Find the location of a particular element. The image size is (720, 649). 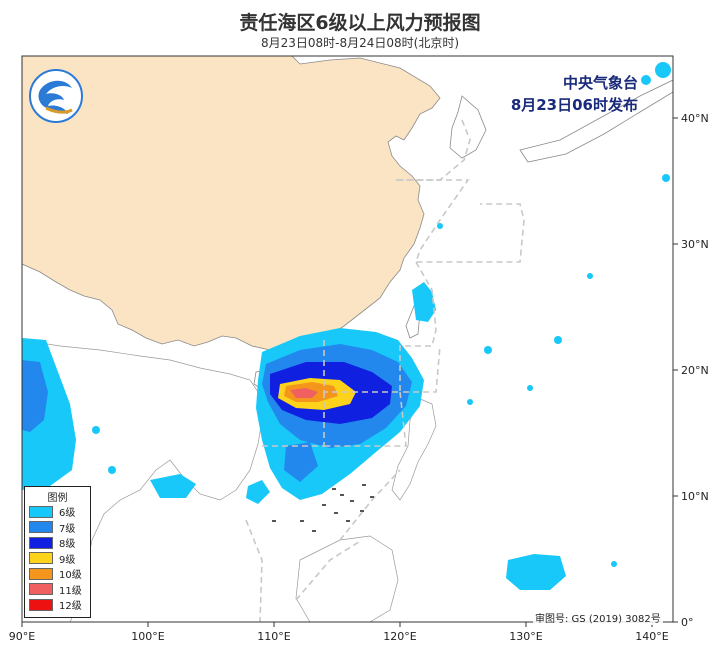

reef-marks is located at coordinates (323, 508).